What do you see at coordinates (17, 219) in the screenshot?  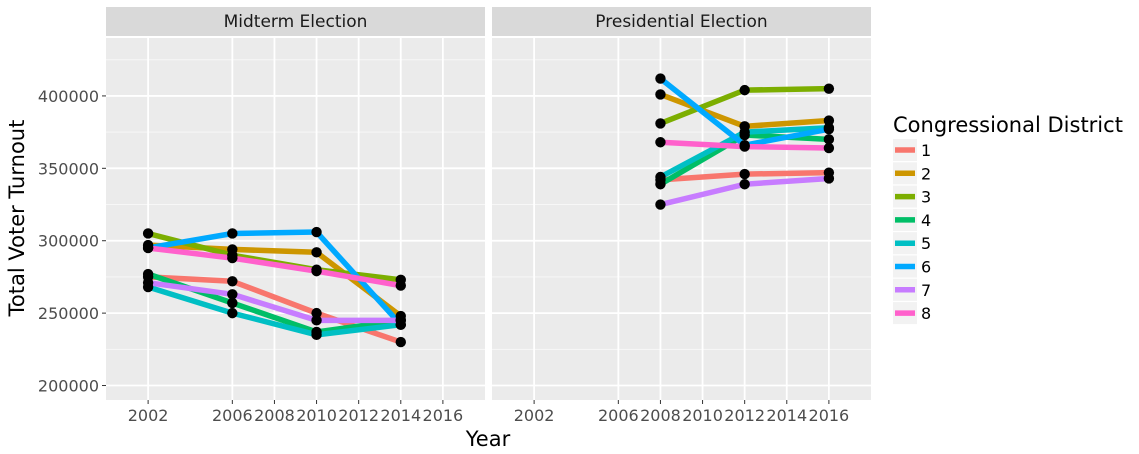 I see `y-axis-title: Total Voter Turnout` at bounding box center [17, 219].